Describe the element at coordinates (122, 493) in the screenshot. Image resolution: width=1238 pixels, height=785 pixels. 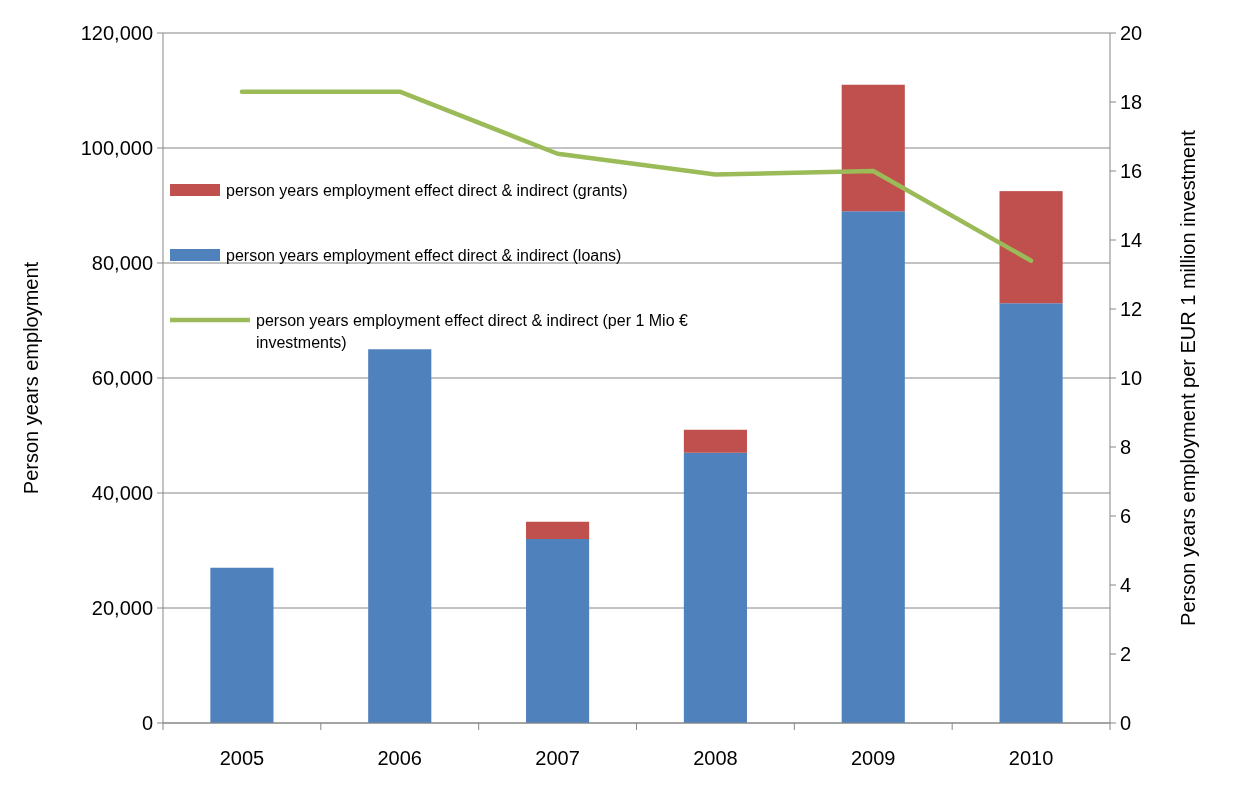
I see `y-tick-label: 40,000` at that location.